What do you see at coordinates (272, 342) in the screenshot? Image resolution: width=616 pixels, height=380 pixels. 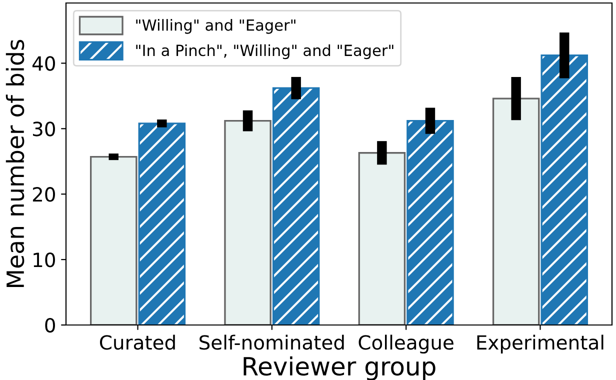 I see `x-tick-label: Self-nominated` at bounding box center [272, 342].